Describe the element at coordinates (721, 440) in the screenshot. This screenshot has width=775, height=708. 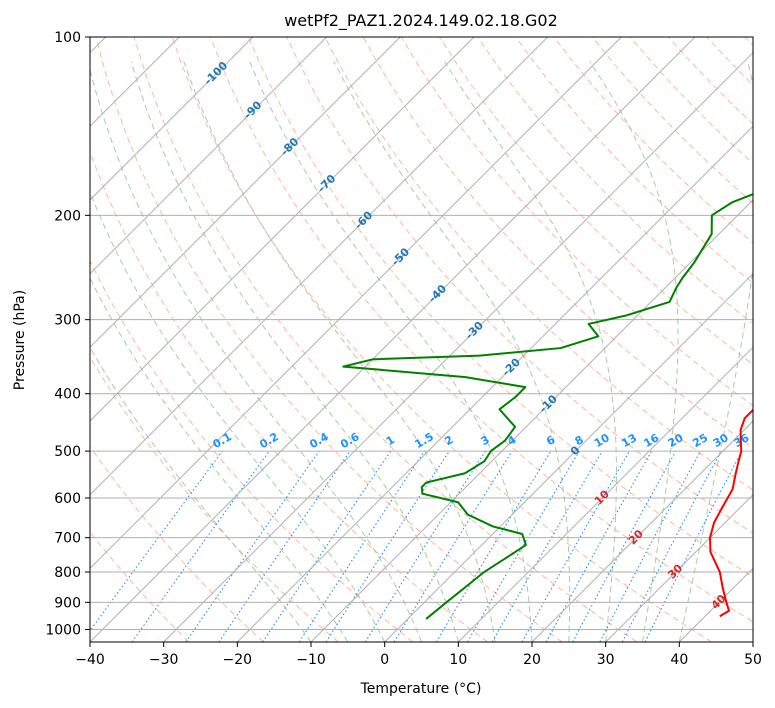
I see `mixing-ratio-label: 30` at that location.